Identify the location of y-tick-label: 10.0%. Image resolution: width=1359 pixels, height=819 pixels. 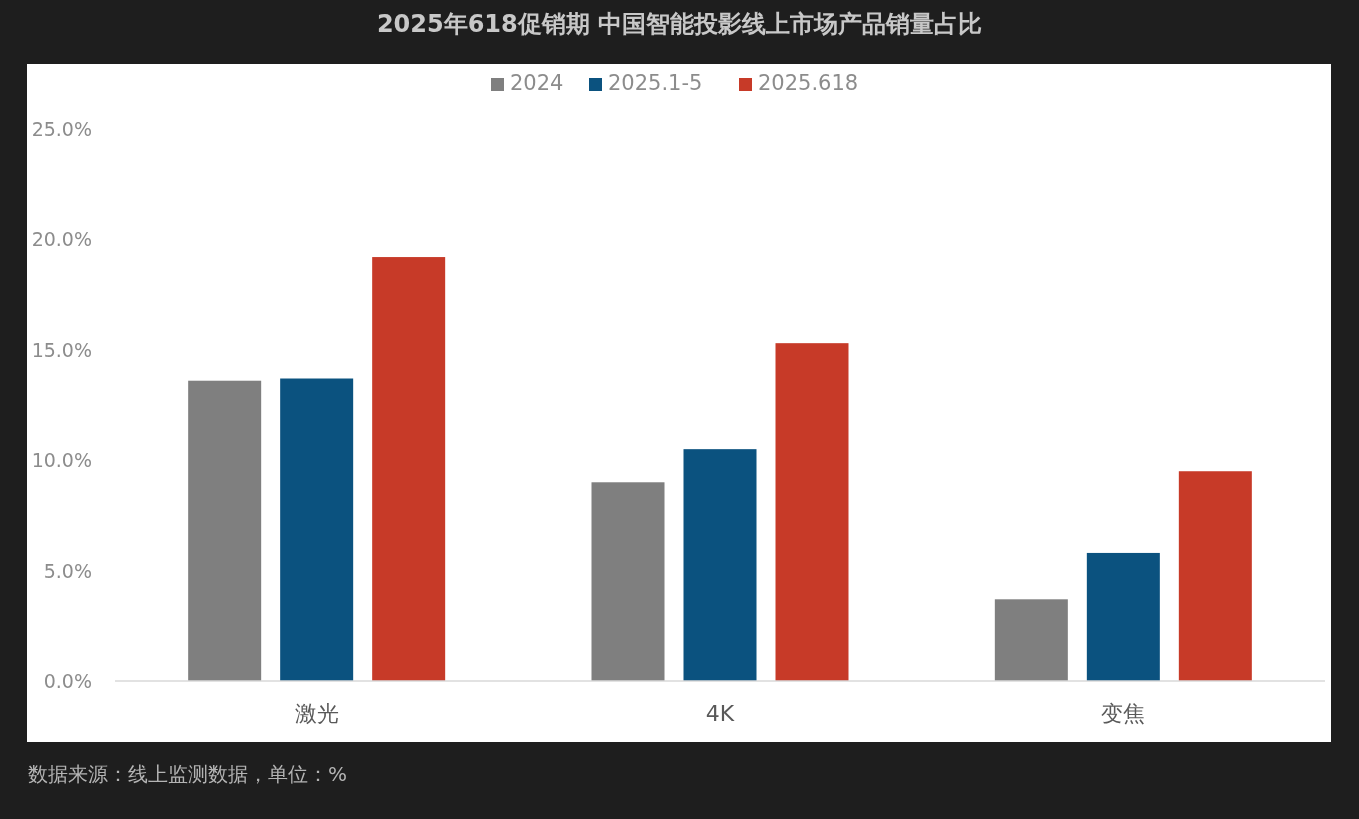
(61, 460).